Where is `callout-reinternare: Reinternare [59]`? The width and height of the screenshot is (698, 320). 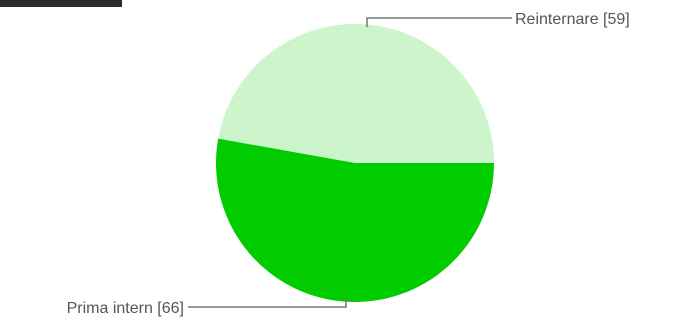 callout-reinternare: Reinternare [59] is located at coordinates (498, 19).